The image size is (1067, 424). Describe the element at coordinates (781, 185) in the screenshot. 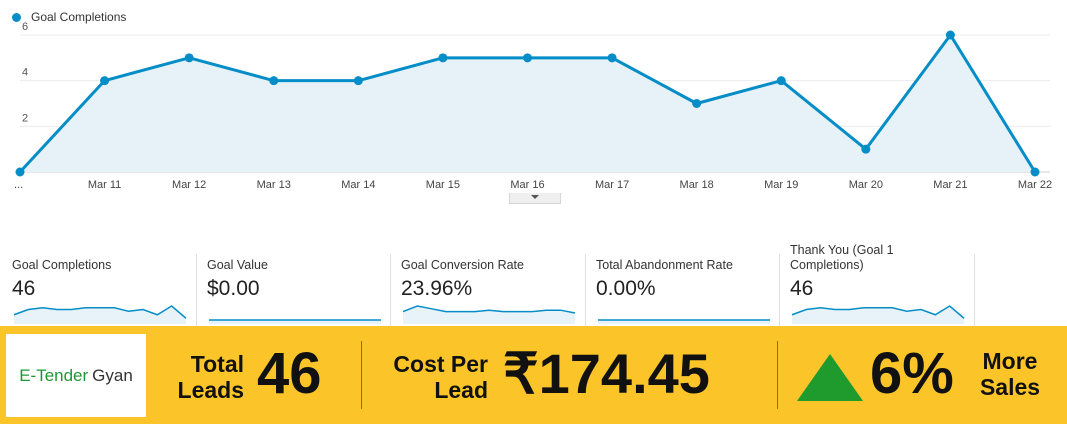

I see `x-tick-label: Mar 19` at that location.